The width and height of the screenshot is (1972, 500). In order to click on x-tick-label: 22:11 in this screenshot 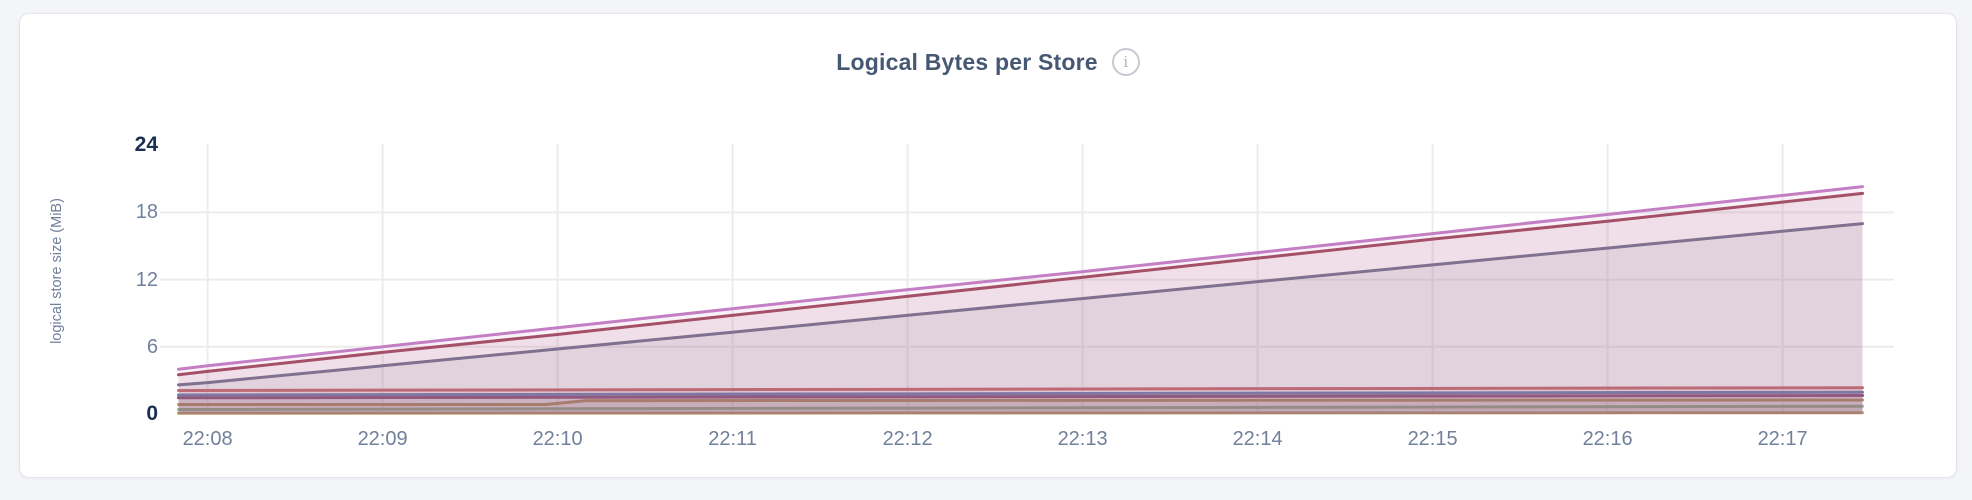, I will do `click(732, 439)`.